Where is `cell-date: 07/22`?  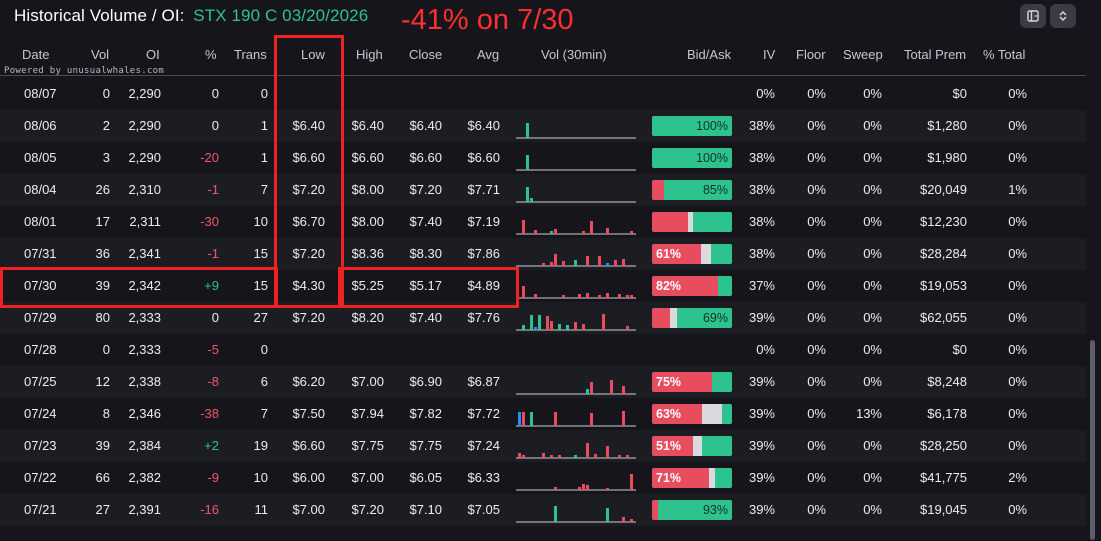 cell-date: 07/22 is located at coordinates (40, 477).